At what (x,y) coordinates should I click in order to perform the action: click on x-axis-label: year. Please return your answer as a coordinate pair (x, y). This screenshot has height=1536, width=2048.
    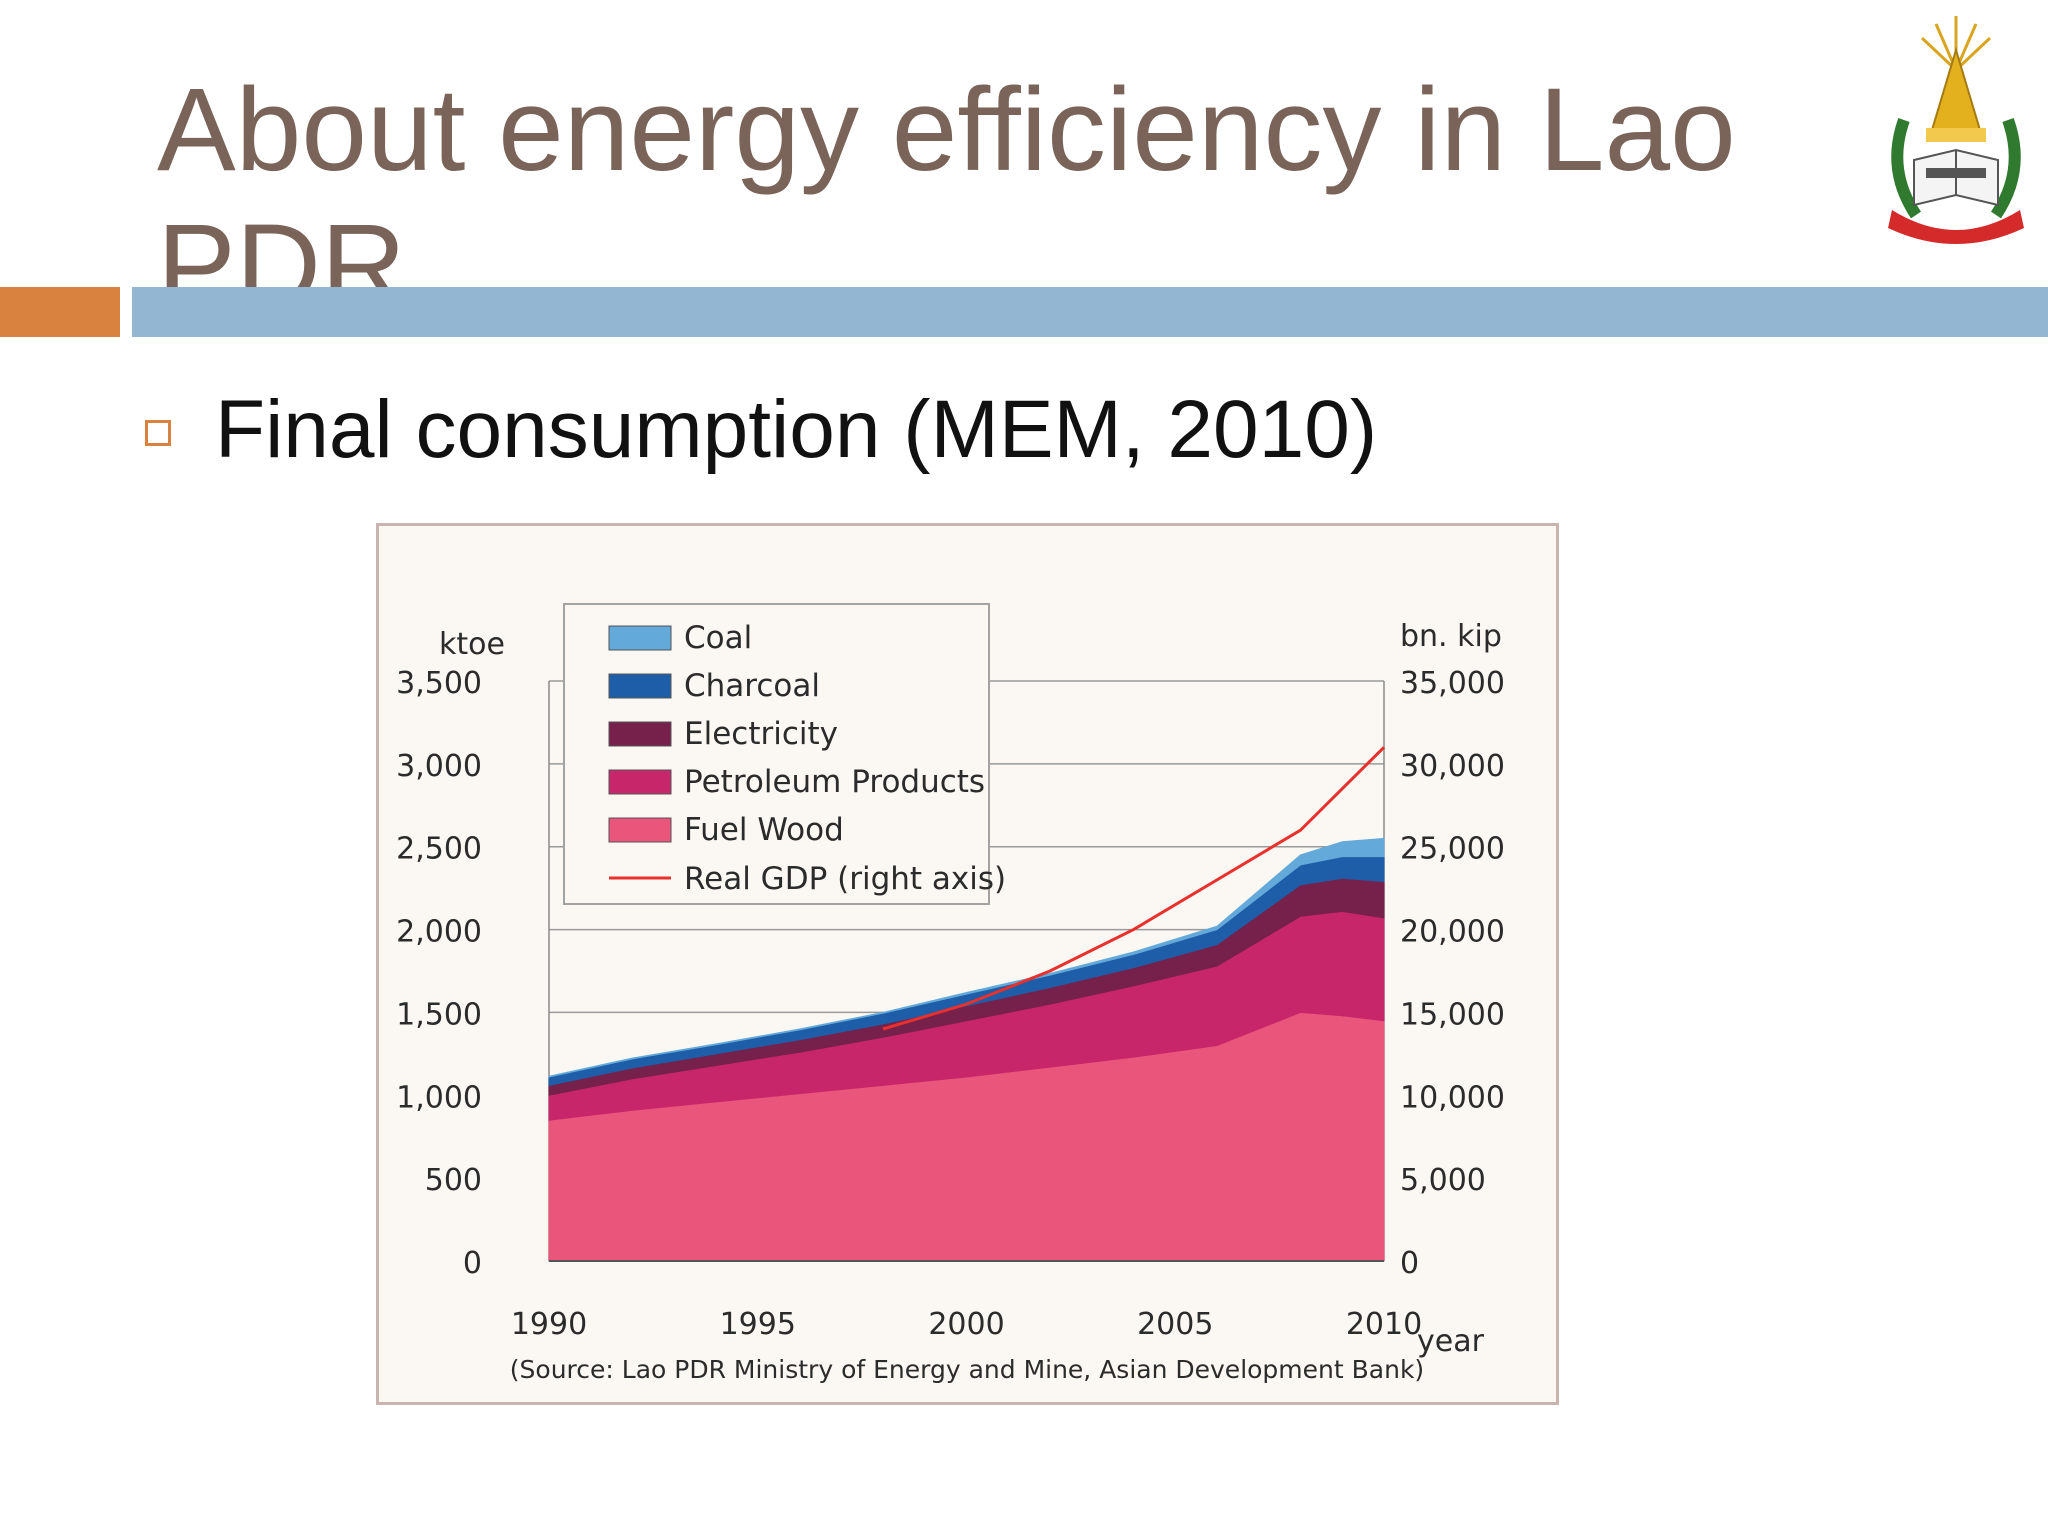
    Looking at the image, I should click on (1451, 1341).